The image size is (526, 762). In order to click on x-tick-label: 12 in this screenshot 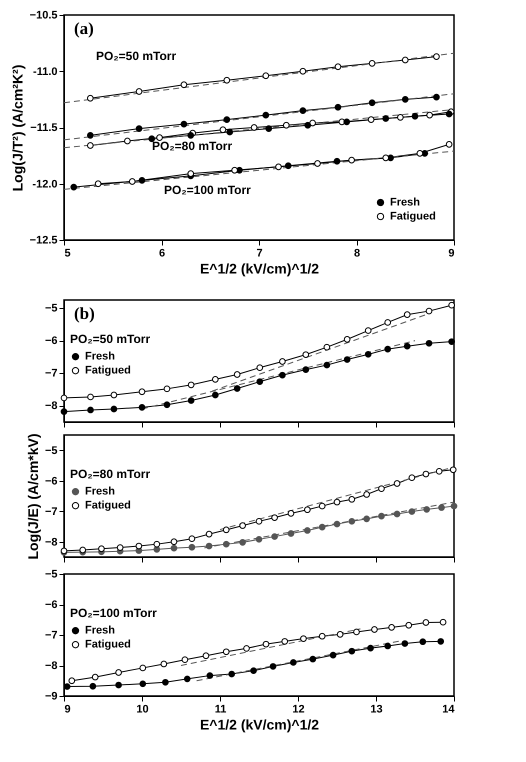, I will do `click(298, 710)`.